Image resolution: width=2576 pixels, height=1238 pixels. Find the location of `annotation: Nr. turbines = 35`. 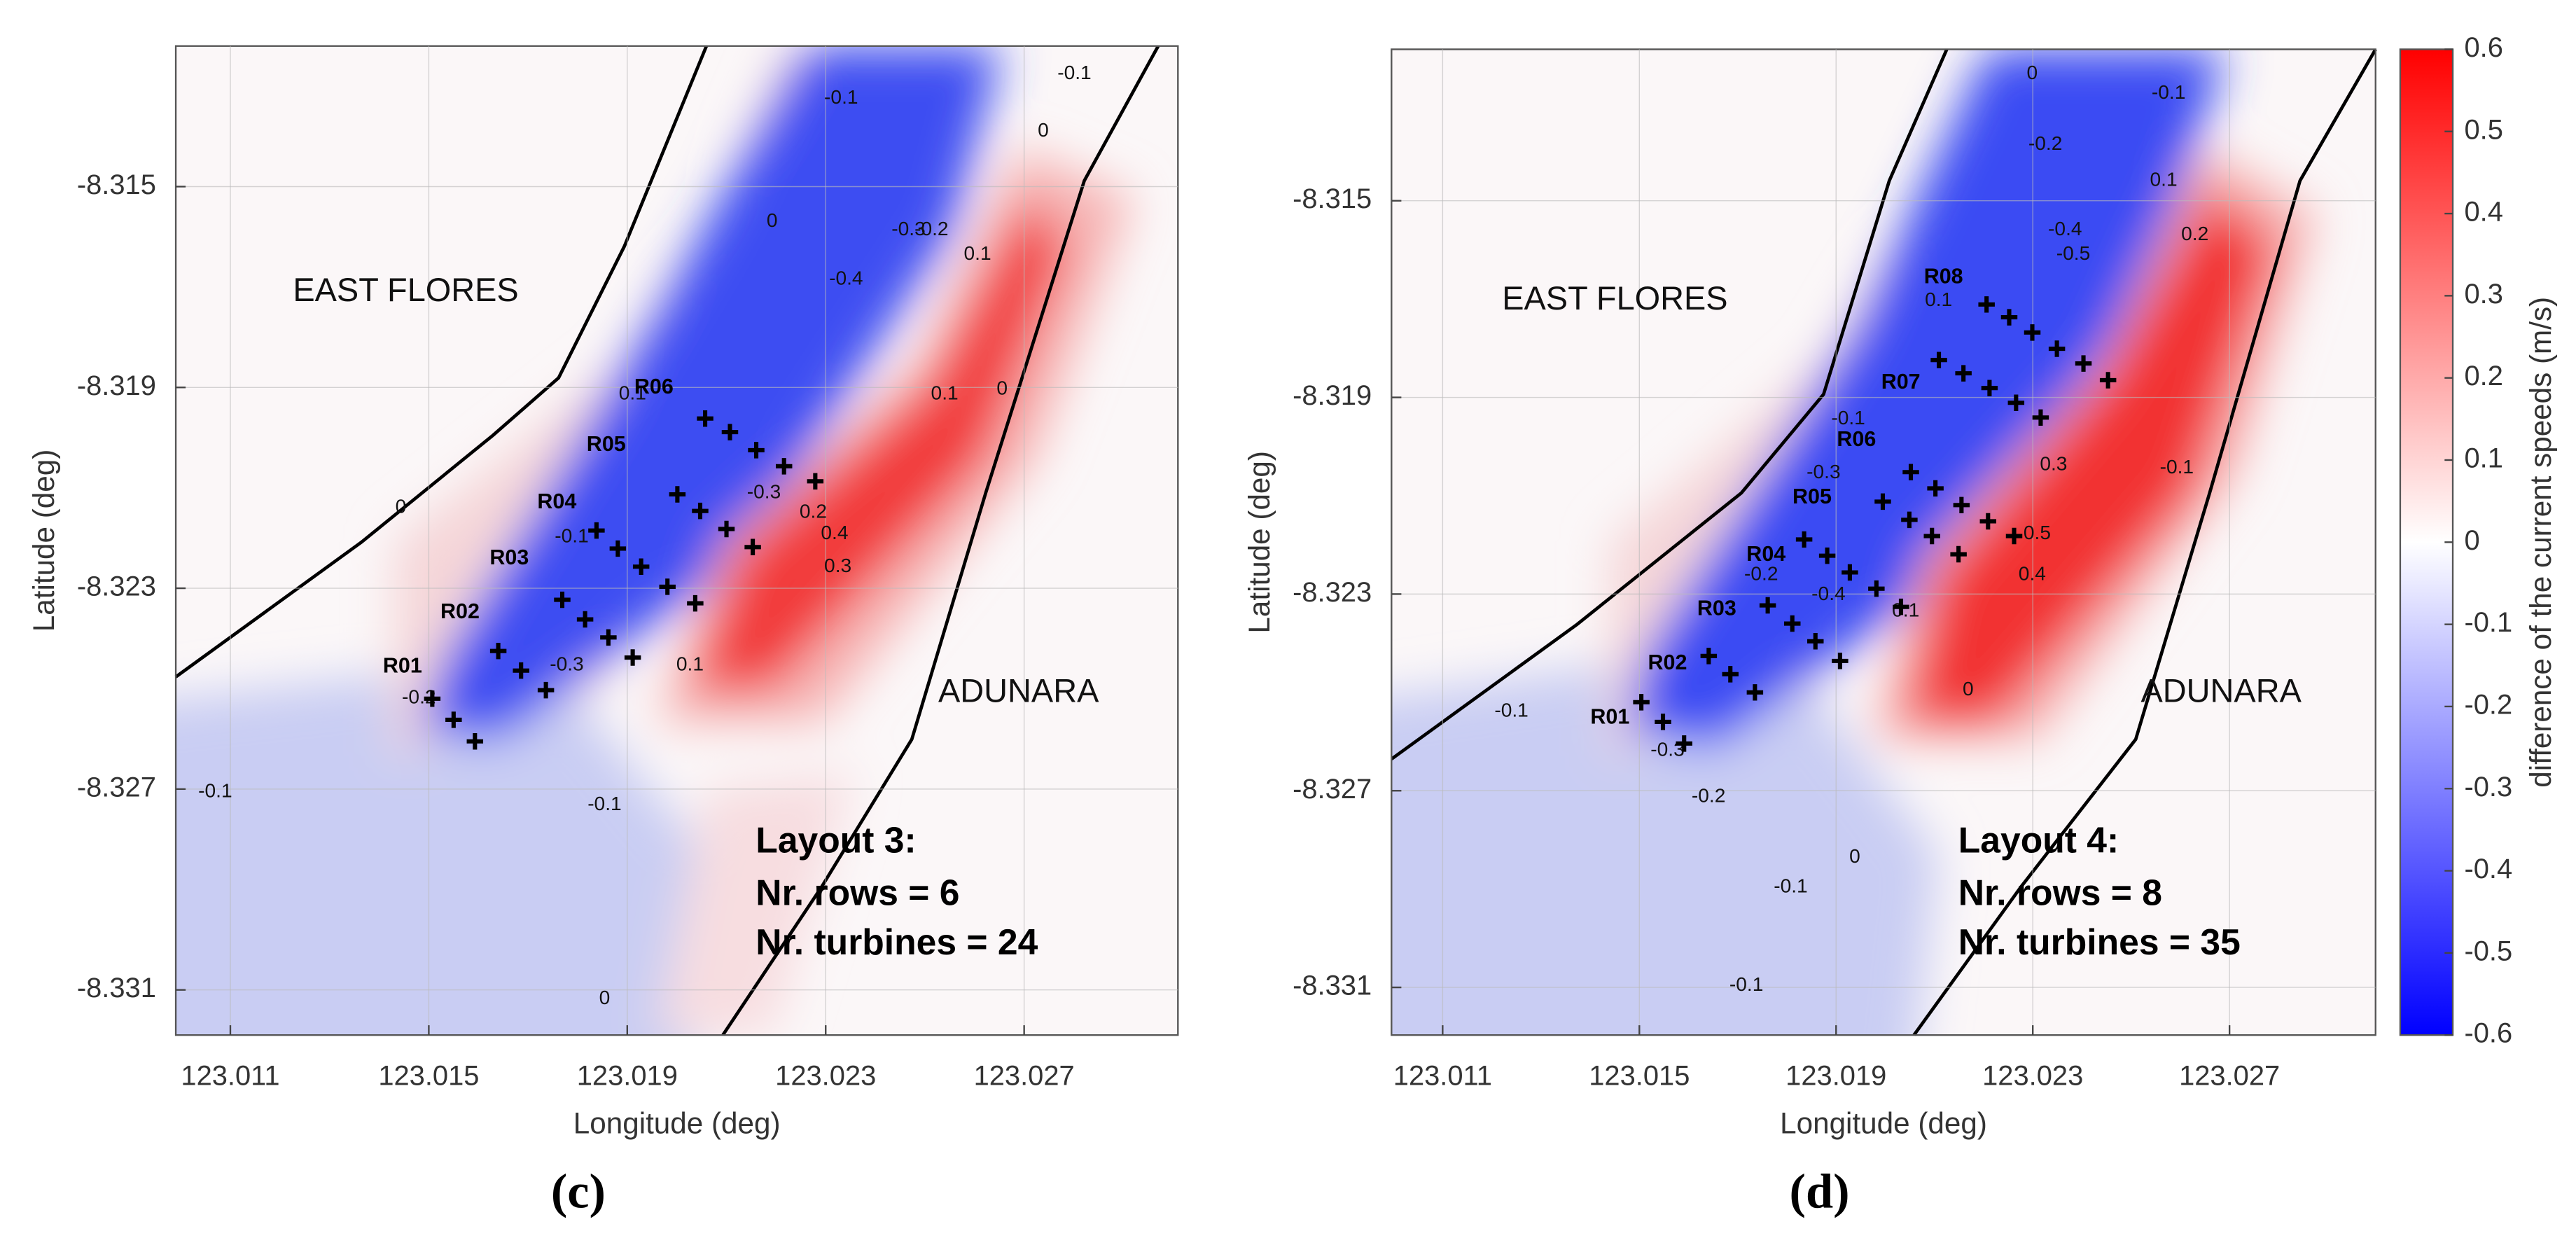

annotation: Nr. turbines = 35 is located at coordinates (2099, 941).